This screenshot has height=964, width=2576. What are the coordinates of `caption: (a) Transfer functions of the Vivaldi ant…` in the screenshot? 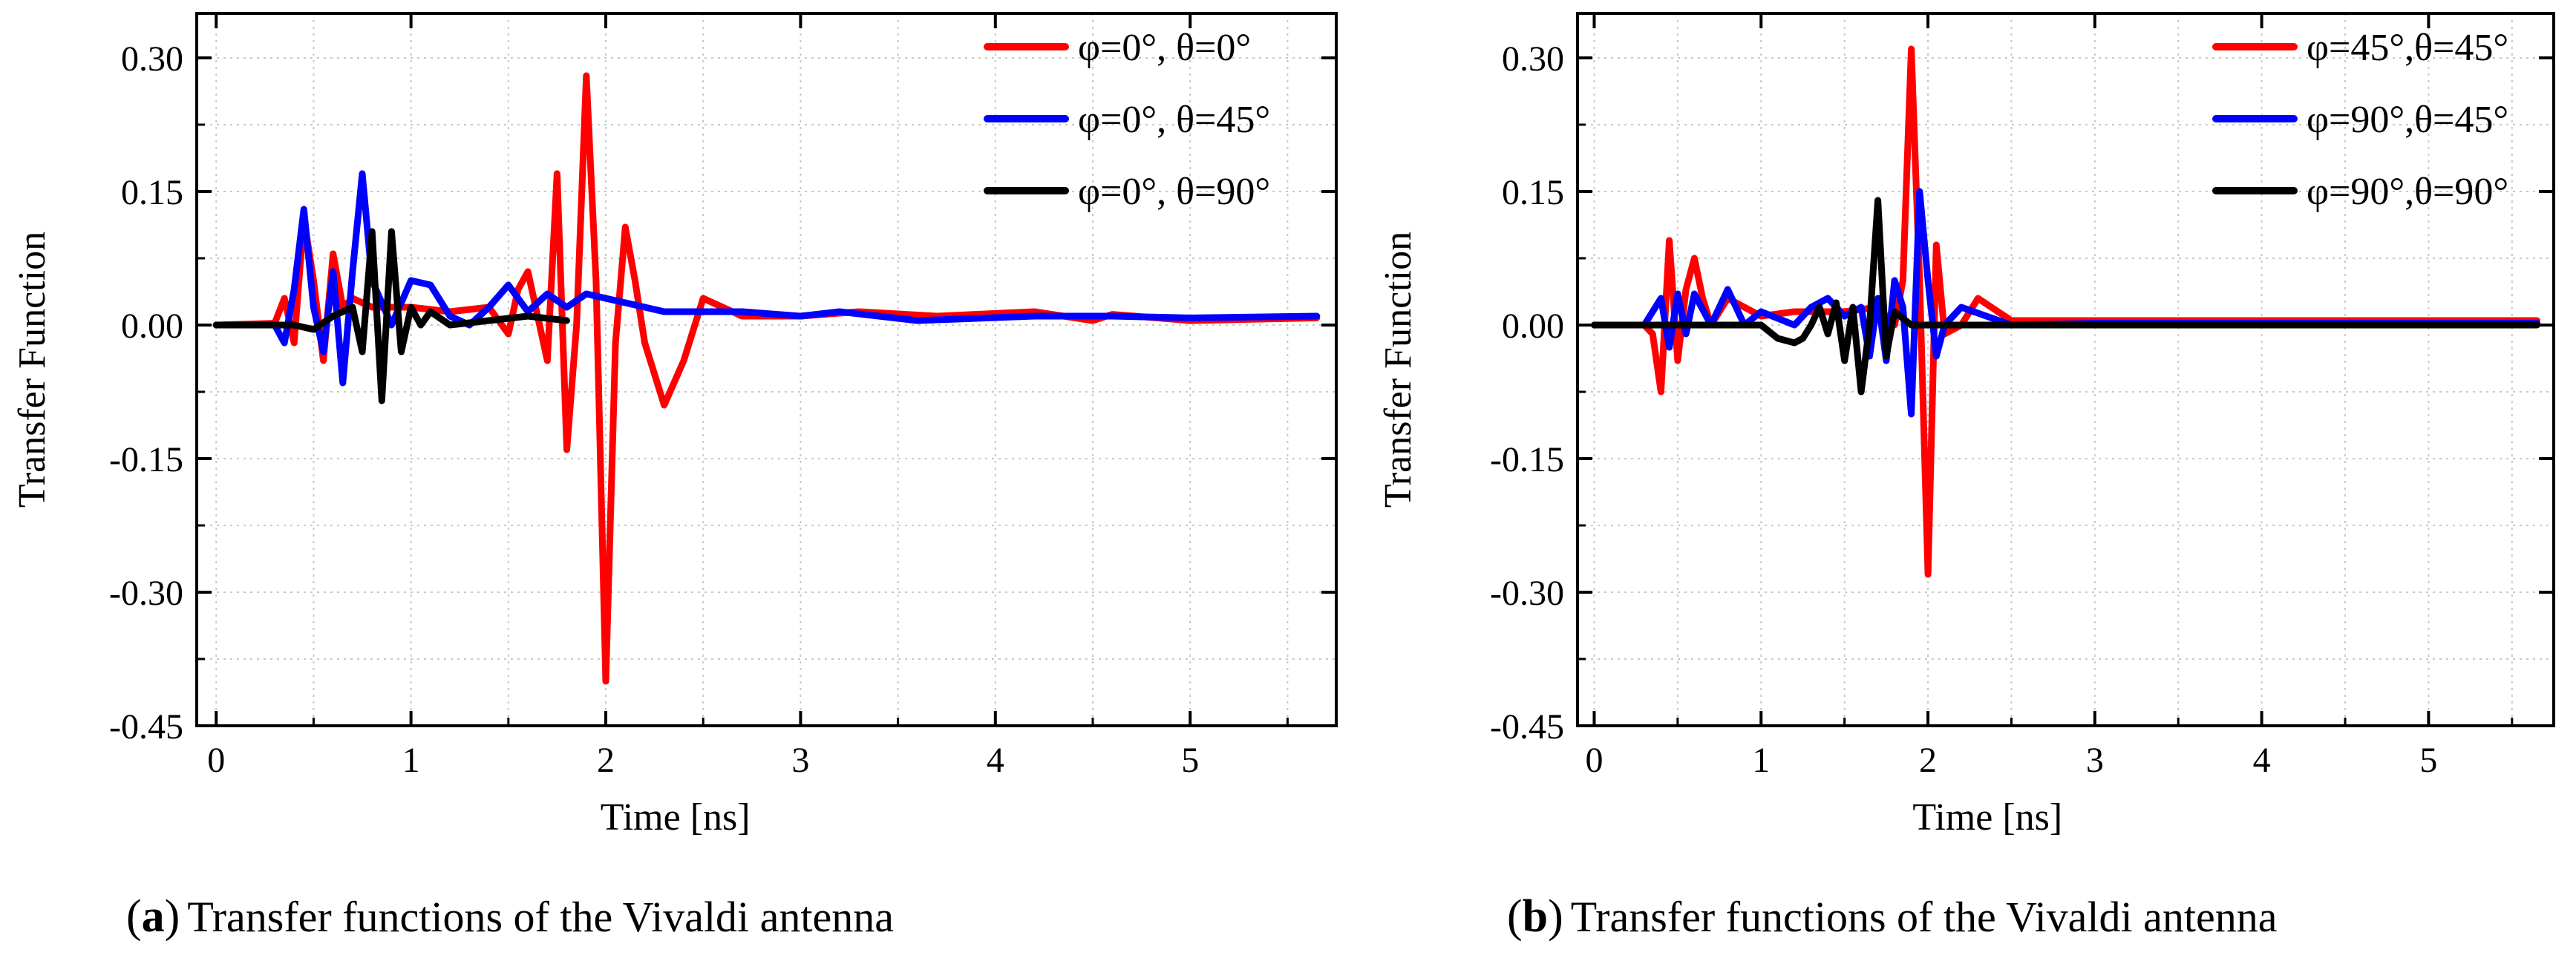 It's located at (510, 917).